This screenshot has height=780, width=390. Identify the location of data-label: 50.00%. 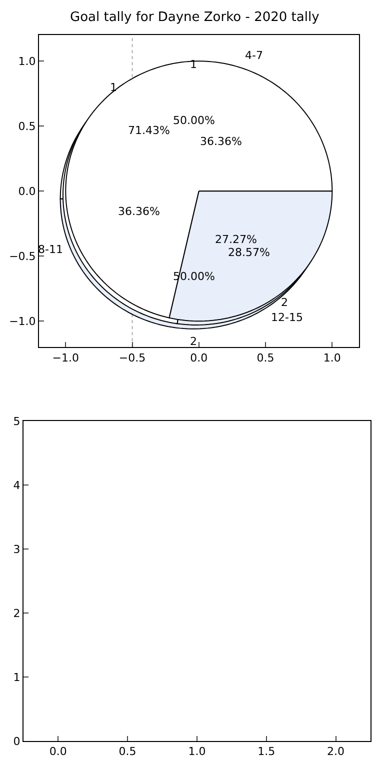
(194, 120).